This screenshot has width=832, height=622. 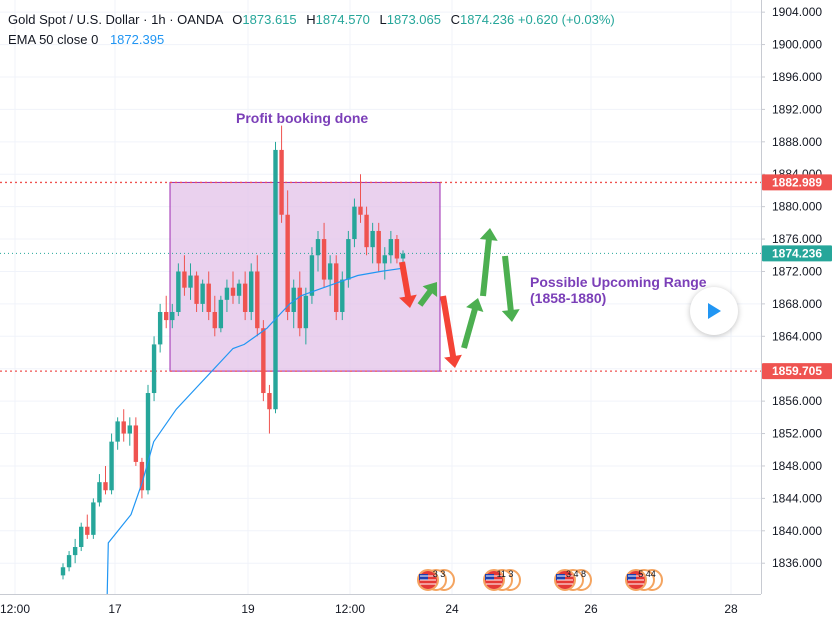 What do you see at coordinates (797, 142) in the screenshot?
I see `price-tick-label: 1888.000` at bounding box center [797, 142].